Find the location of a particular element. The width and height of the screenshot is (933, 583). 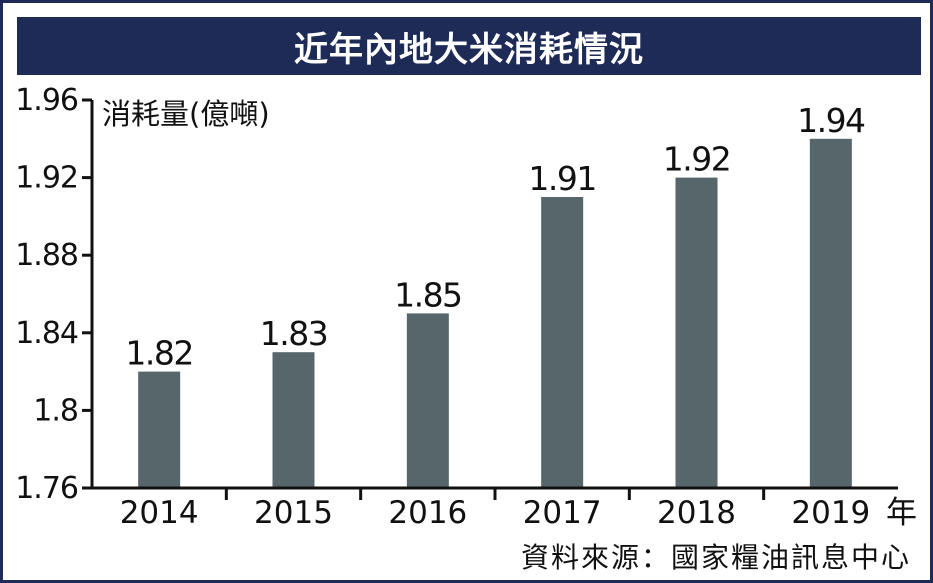

data-label-2019: 1.94 is located at coordinates (831, 120).